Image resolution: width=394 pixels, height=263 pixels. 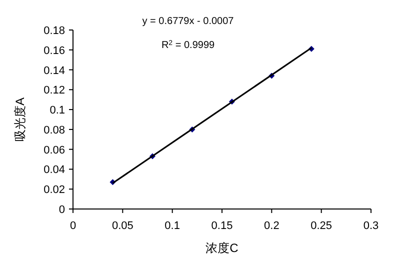 I want to click on x-tick-label: 0.3, so click(x=371, y=226).